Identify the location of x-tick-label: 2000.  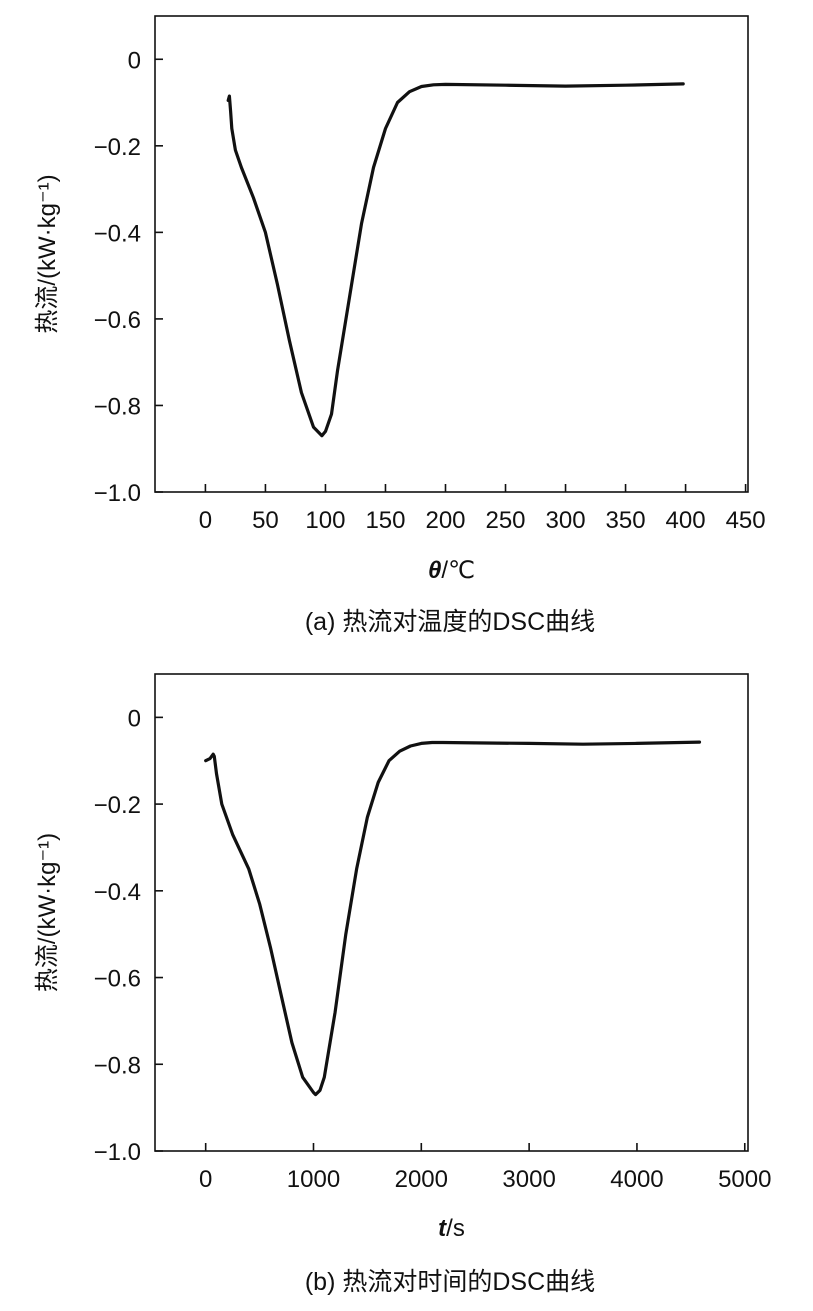
(421, 1179).